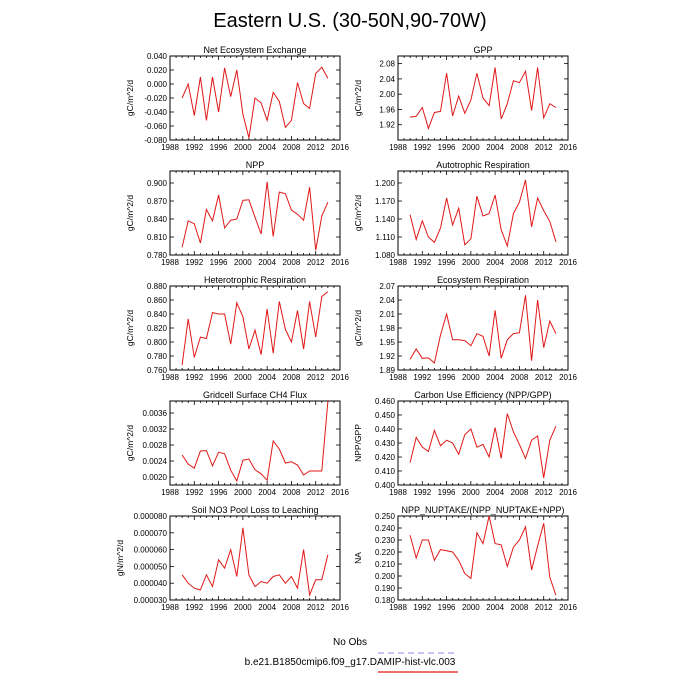 The height and width of the screenshot is (700, 700). Describe the element at coordinates (157, 356) in the screenshot. I see `y-tick-label: 0.780` at that location.